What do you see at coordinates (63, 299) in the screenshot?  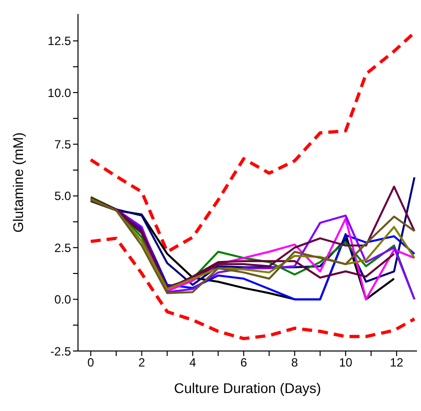 I see `y-tick-label: 0.0` at bounding box center [63, 299].